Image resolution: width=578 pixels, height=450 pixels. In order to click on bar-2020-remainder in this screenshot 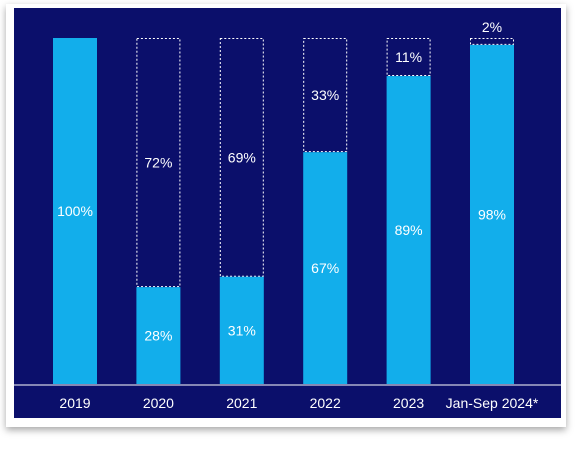, I will do `click(158, 163)`.